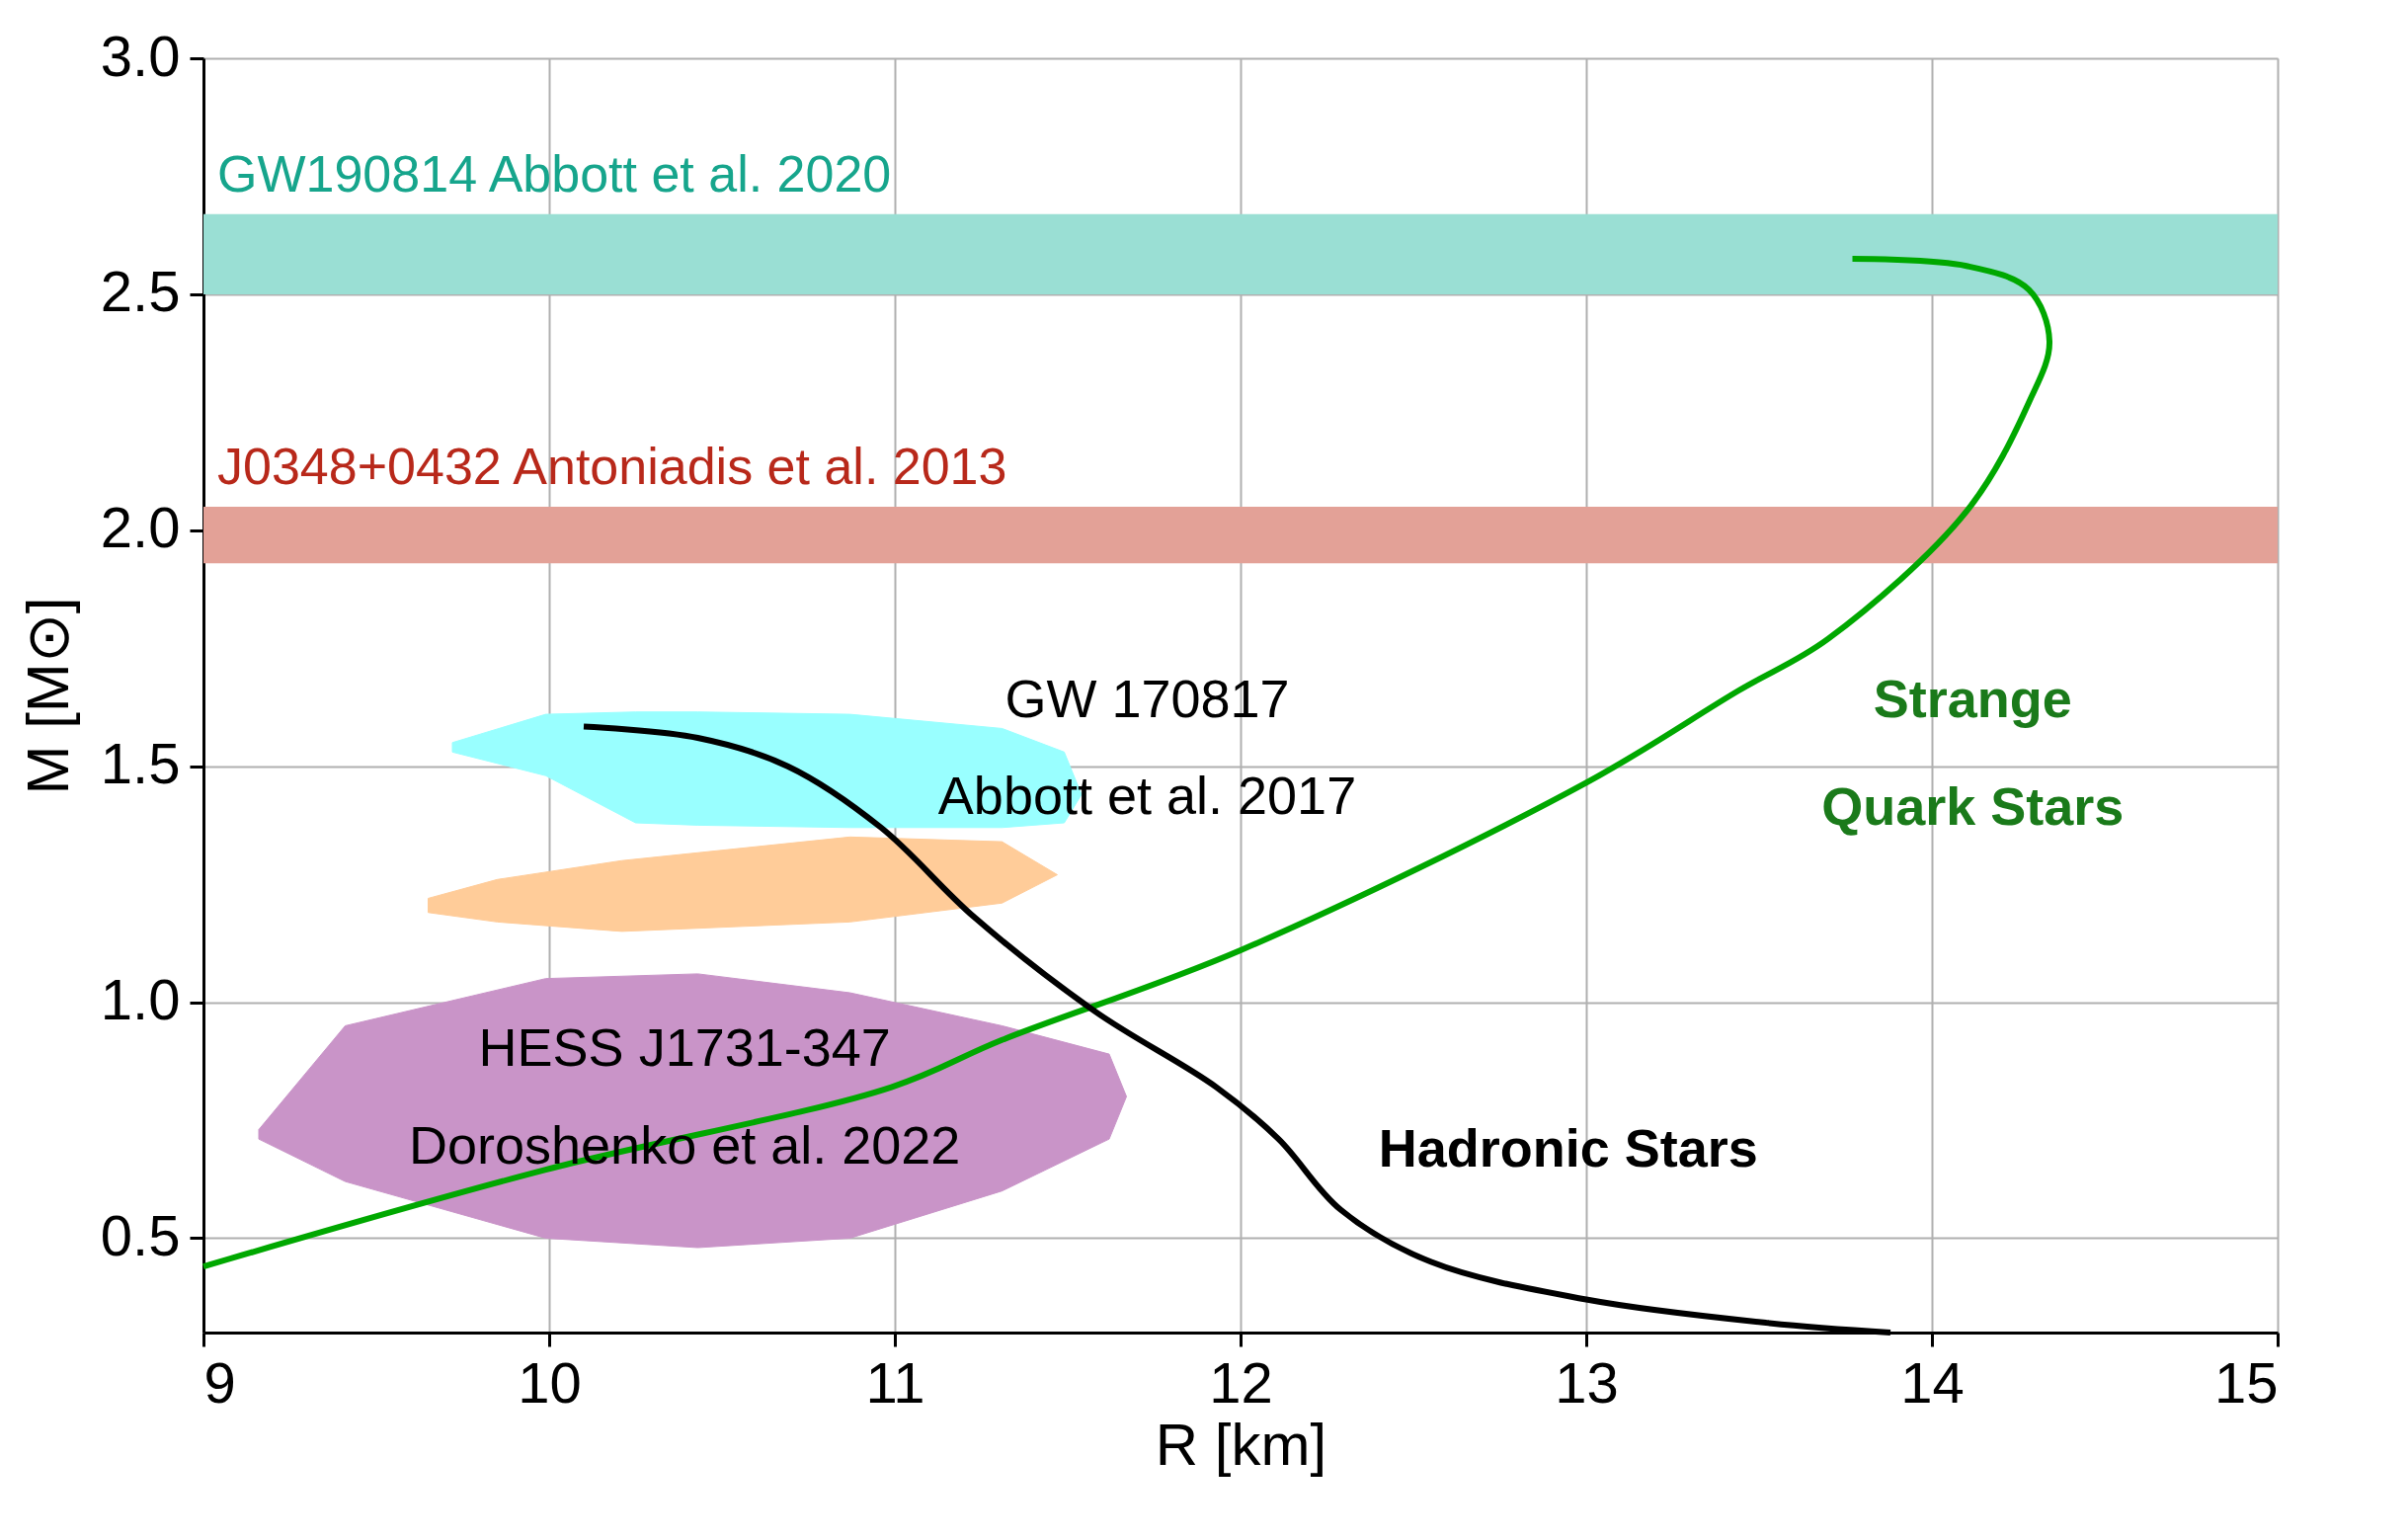  Describe the element at coordinates (895, 1382) in the screenshot. I see `x-tick-label: 11` at that location.